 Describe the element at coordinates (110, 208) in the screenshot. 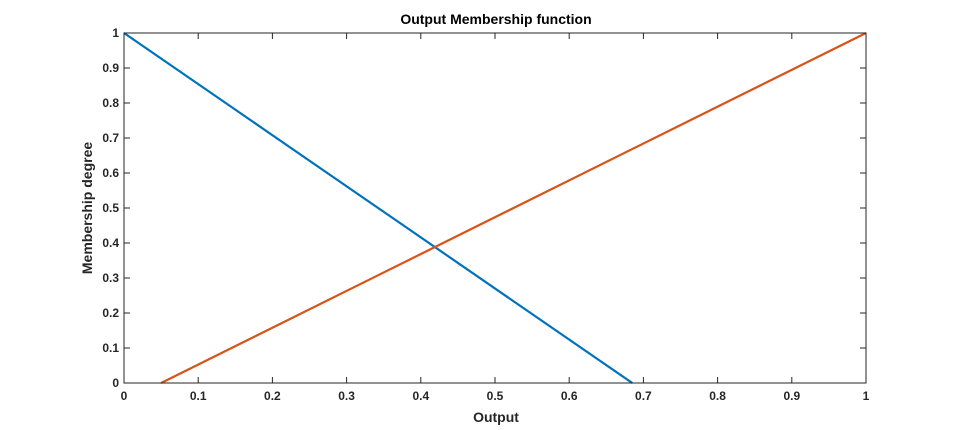

I see `y-tick-label: 0.5` at that location.